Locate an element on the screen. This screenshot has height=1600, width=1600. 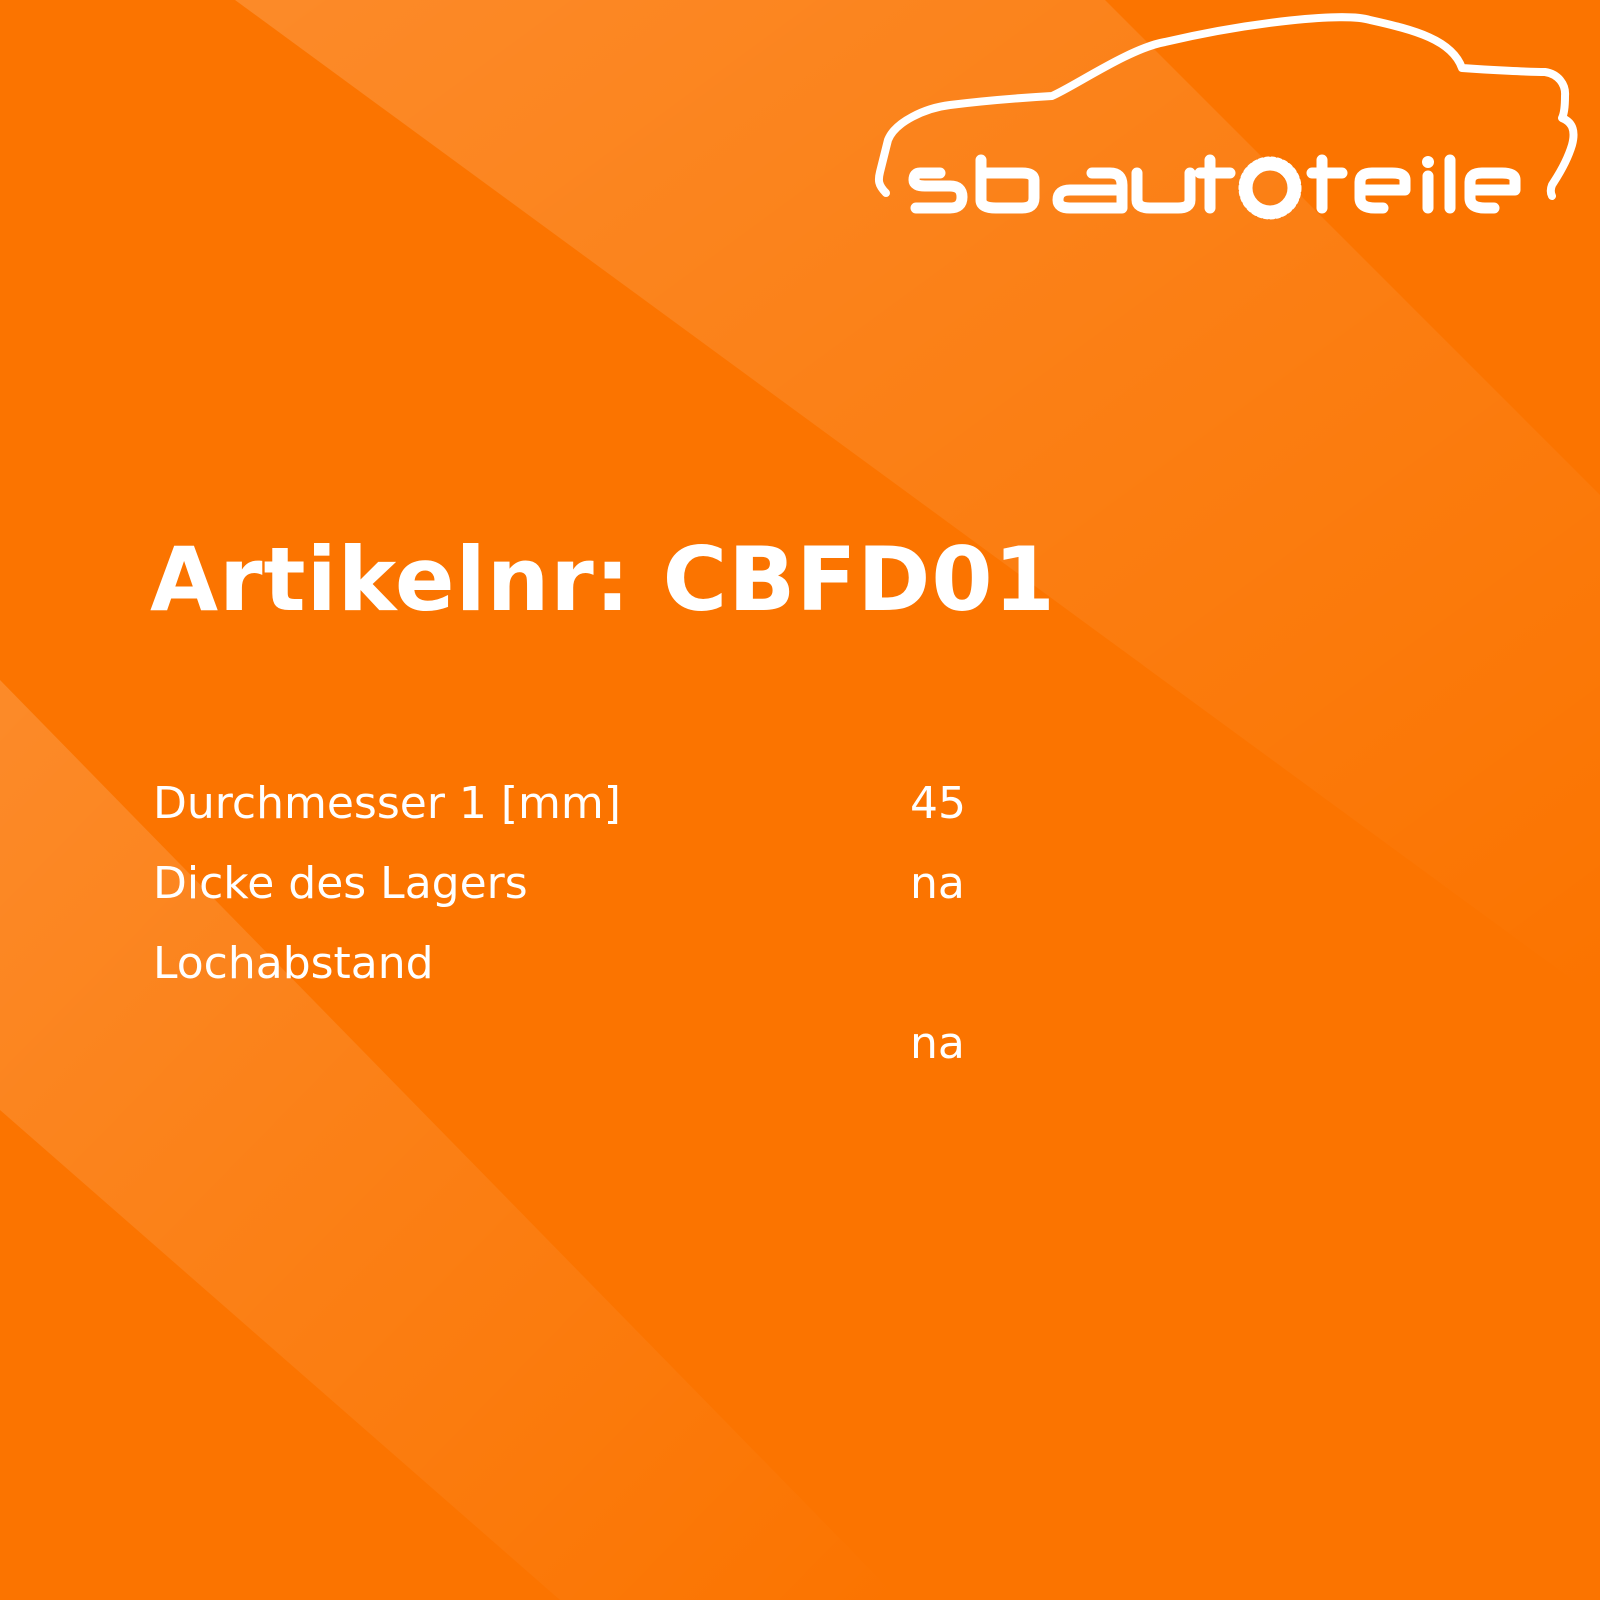
car-outline-icon is located at coordinates (1226, 106).